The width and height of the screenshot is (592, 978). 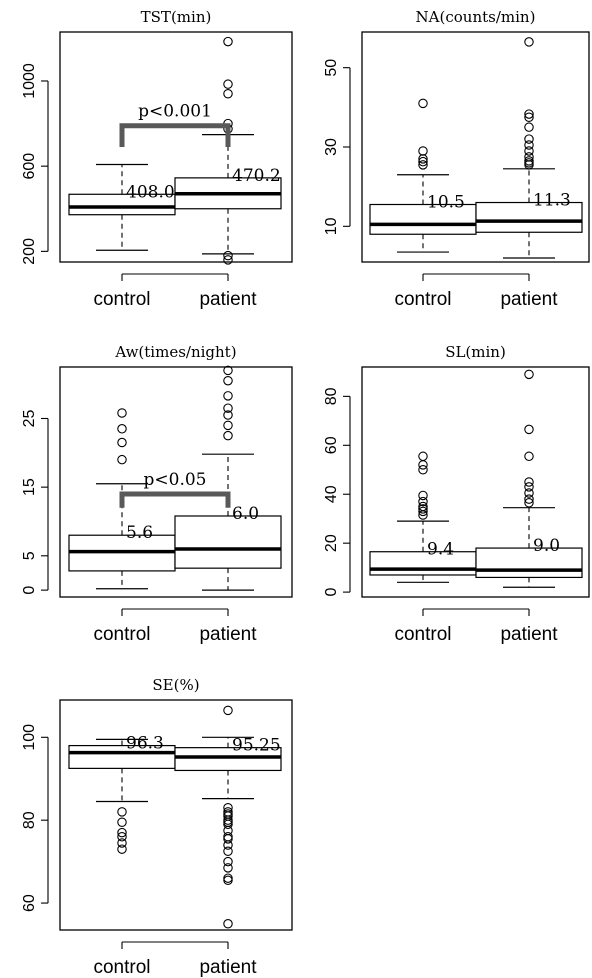 I want to click on panel-title: SL(min), so click(x=475, y=352).